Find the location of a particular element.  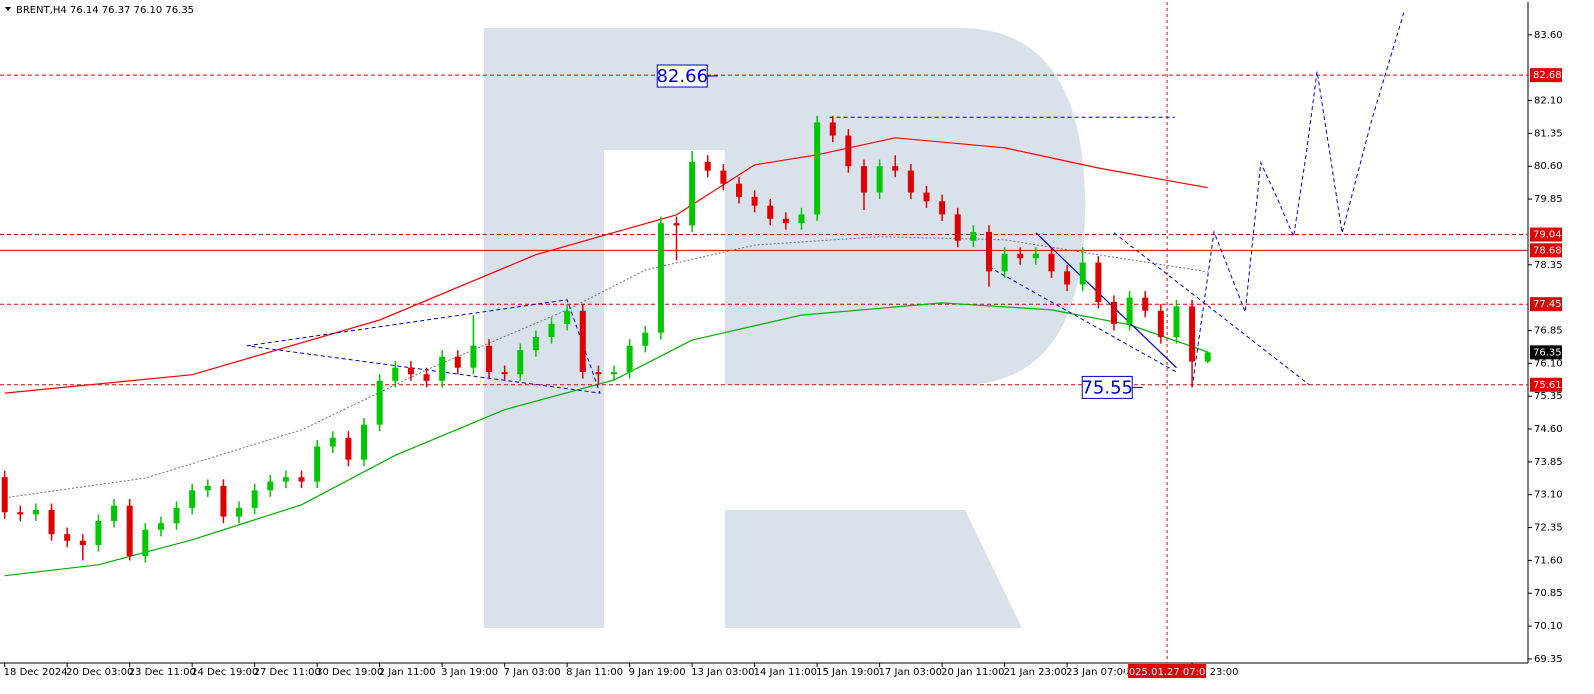

y-tick-label: 82.10 is located at coordinates (1548, 101).